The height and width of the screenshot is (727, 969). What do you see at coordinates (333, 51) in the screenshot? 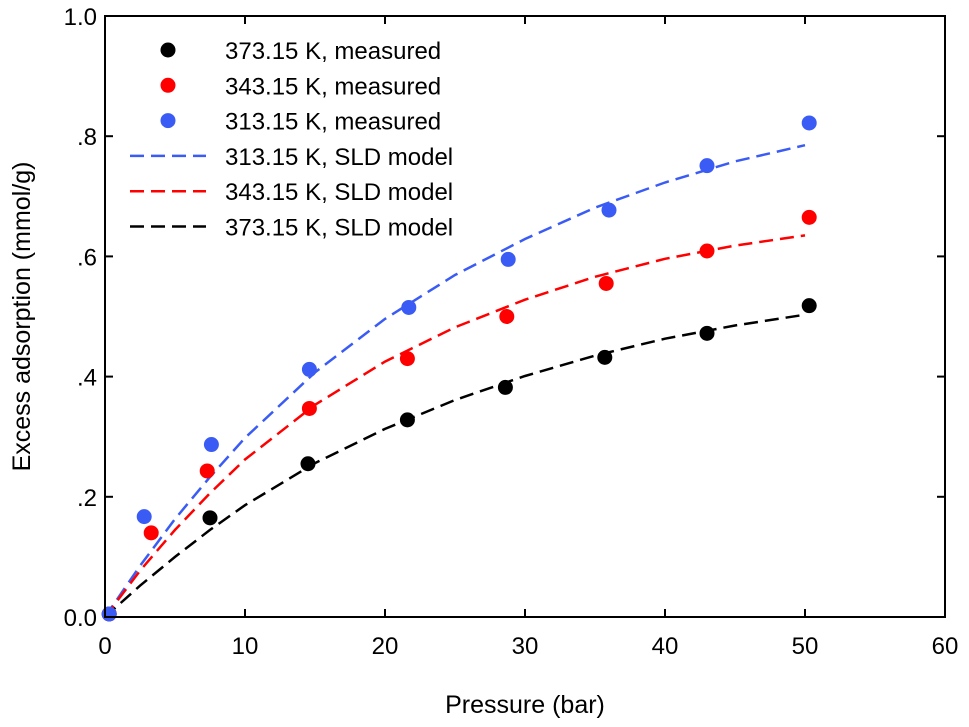
I see `legend-label: 373.15 K, measured` at bounding box center [333, 51].